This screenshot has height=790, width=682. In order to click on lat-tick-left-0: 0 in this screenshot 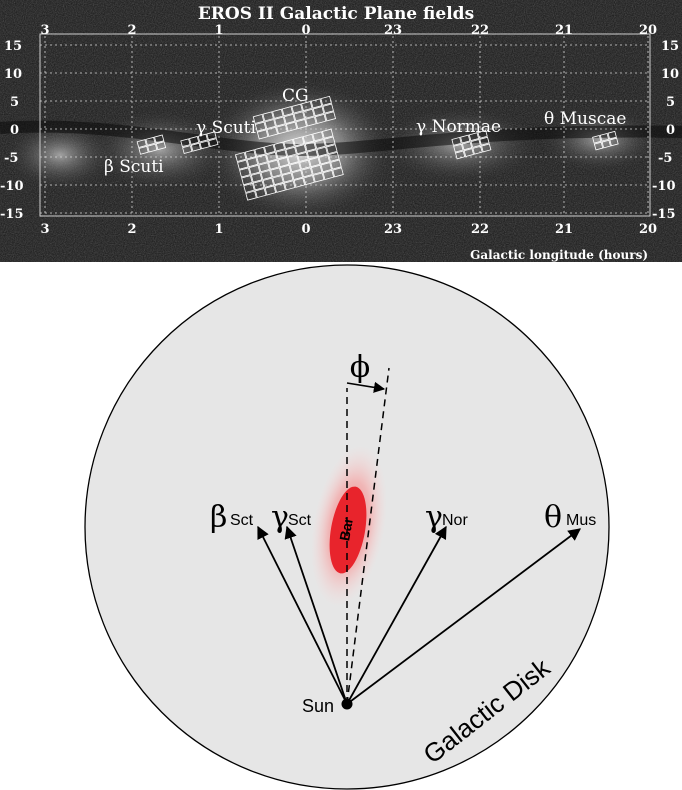, I will do `click(14, 130)`.